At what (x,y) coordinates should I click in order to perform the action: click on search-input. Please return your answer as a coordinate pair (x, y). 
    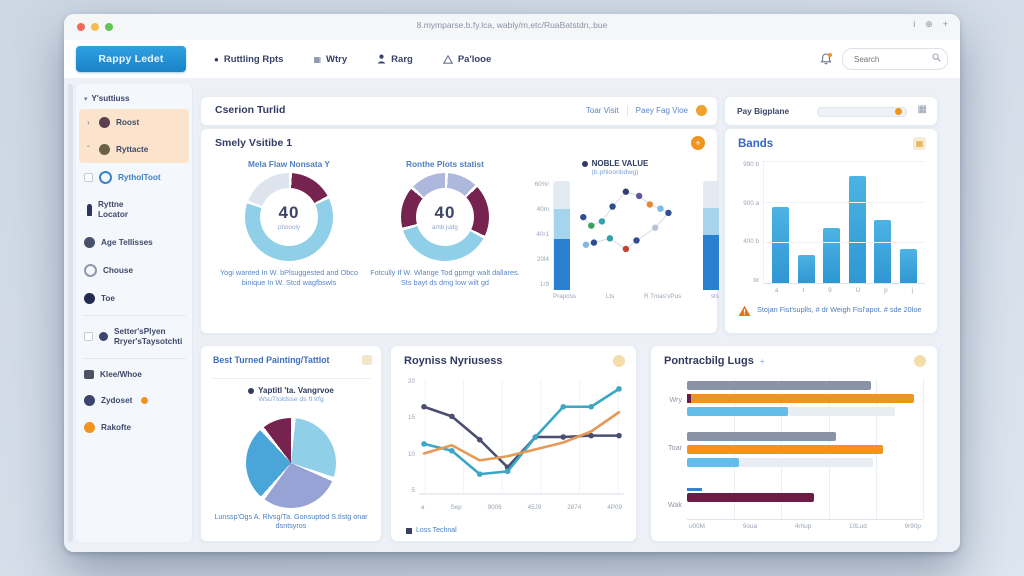
    Looking at the image, I should click on (889, 59).